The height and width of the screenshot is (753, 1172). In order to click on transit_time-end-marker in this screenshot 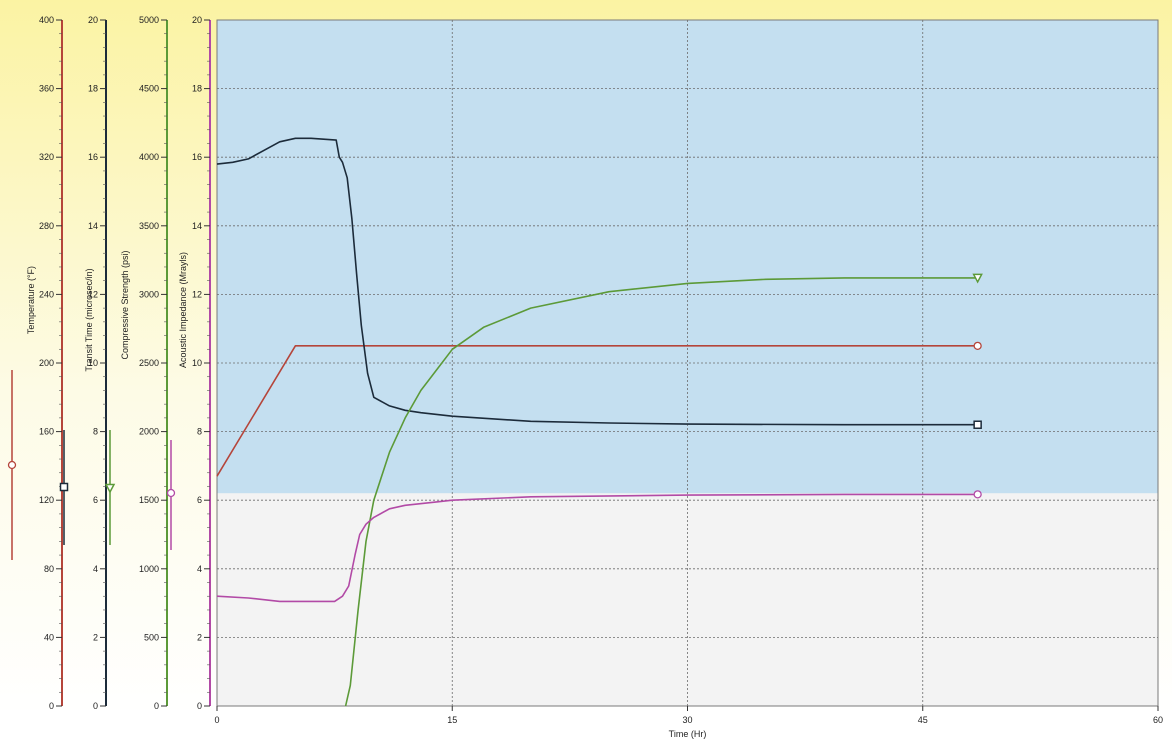, I will do `click(977, 424)`.